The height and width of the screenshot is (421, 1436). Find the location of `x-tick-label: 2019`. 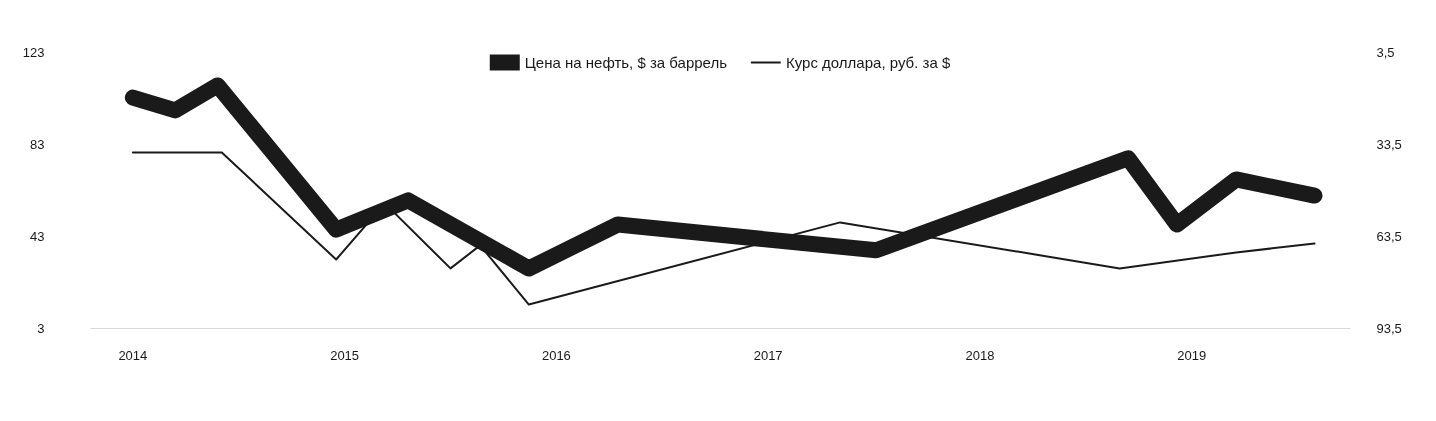

x-tick-label: 2019 is located at coordinates (1192, 355).